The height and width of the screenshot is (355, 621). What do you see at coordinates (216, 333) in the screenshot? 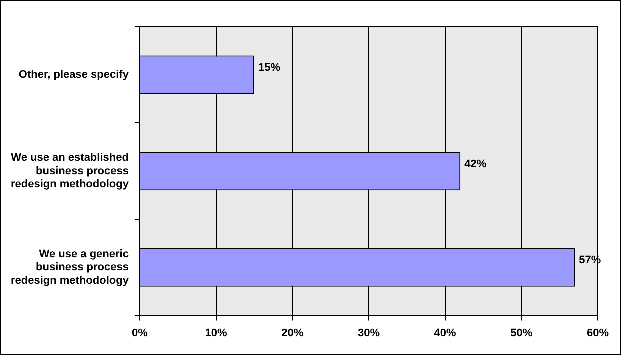
I see `x-tick-label: 10%` at bounding box center [216, 333].